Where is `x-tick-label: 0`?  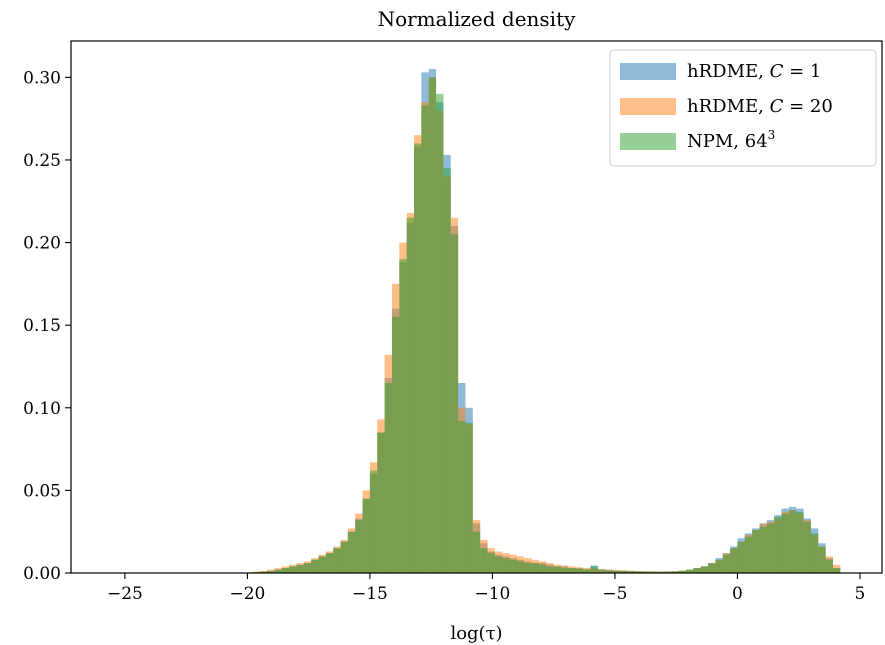 x-tick-label: 0 is located at coordinates (737, 594).